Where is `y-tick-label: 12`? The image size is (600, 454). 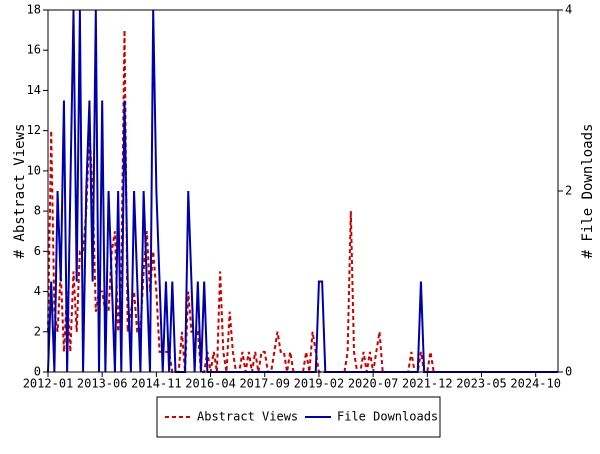 y-tick-label: 12 is located at coordinates (34, 130).